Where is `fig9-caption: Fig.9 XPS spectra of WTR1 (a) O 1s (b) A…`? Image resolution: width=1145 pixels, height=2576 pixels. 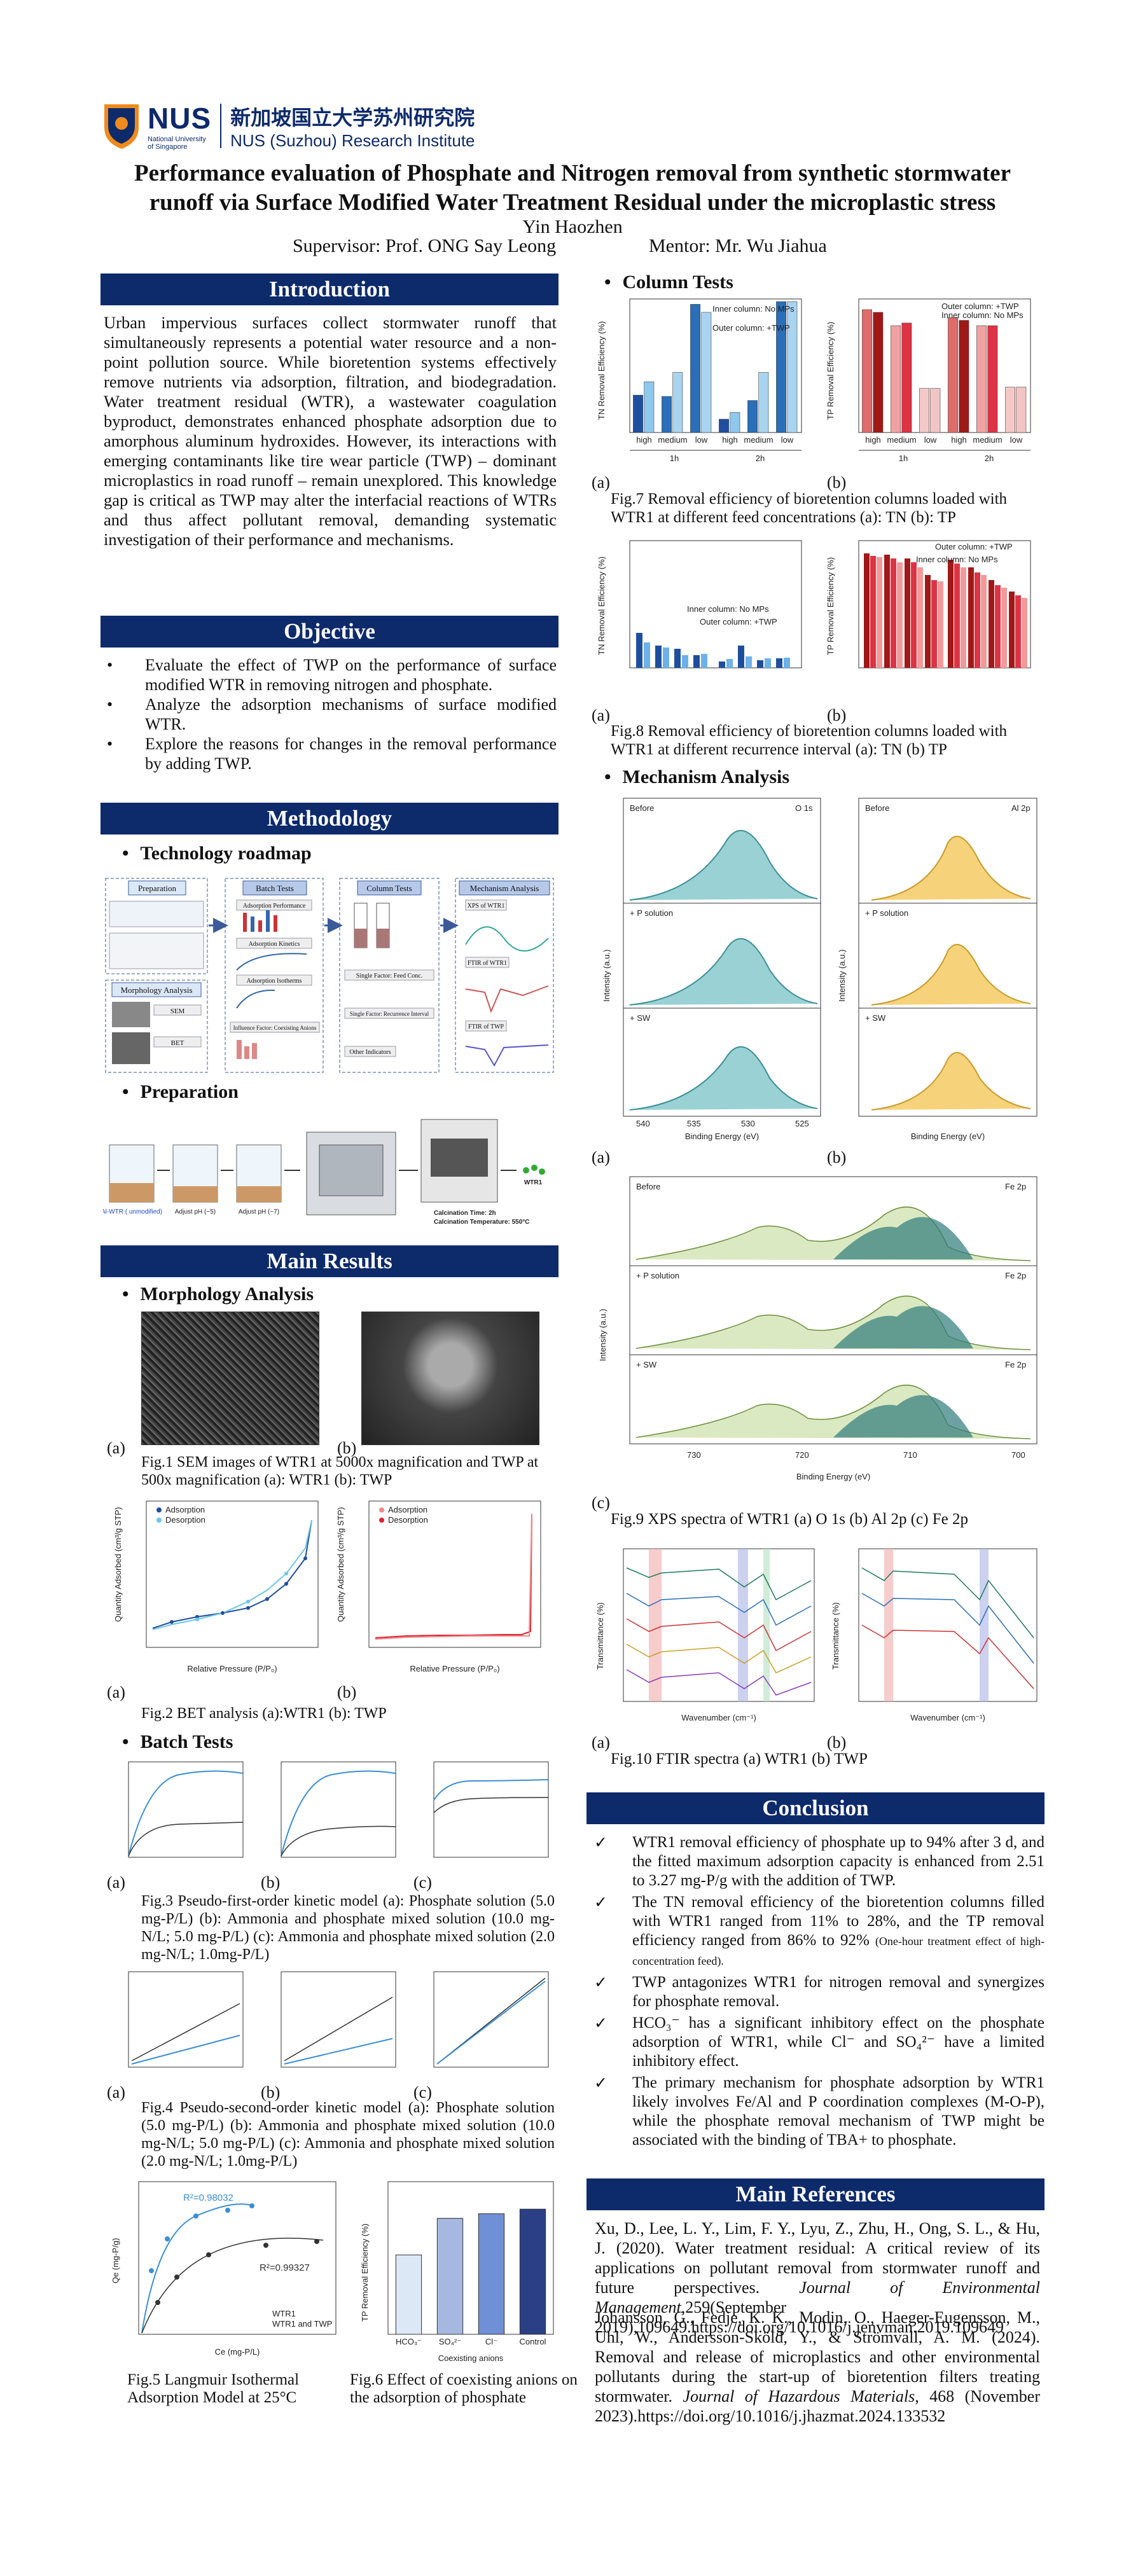 fig9-caption: Fig.9 XPS spectra of WTR1 (a) O 1s (b) A… is located at coordinates (789, 1519).